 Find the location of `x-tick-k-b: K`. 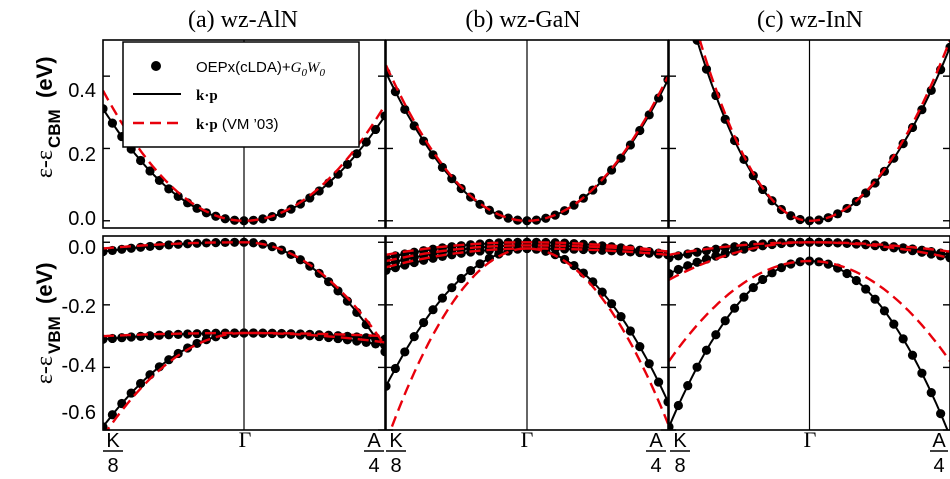

x-tick-k-b: K is located at coordinates (396, 441).